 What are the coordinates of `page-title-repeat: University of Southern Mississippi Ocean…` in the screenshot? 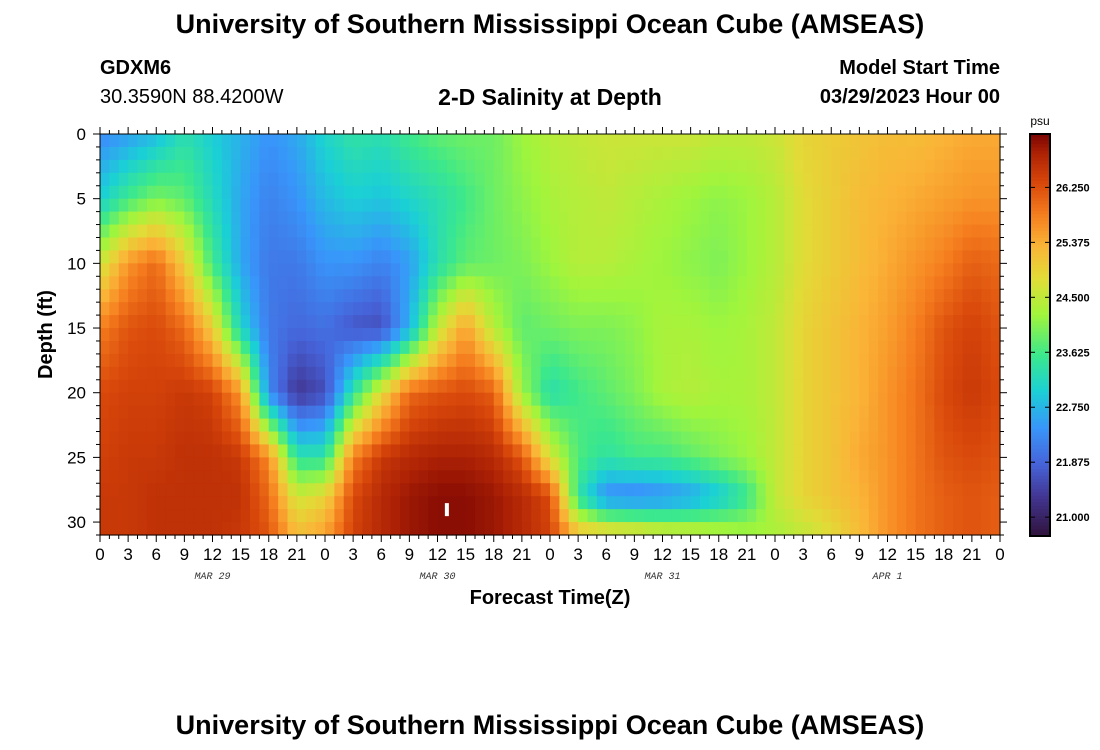 It's located at (550, 725).